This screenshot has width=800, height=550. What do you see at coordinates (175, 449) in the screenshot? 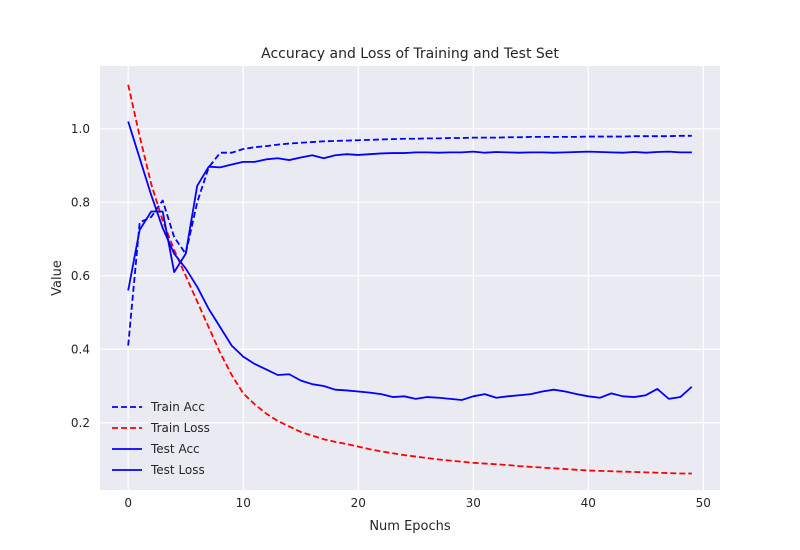
I see `legend-label: Test Acc` at bounding box center [175, 449].